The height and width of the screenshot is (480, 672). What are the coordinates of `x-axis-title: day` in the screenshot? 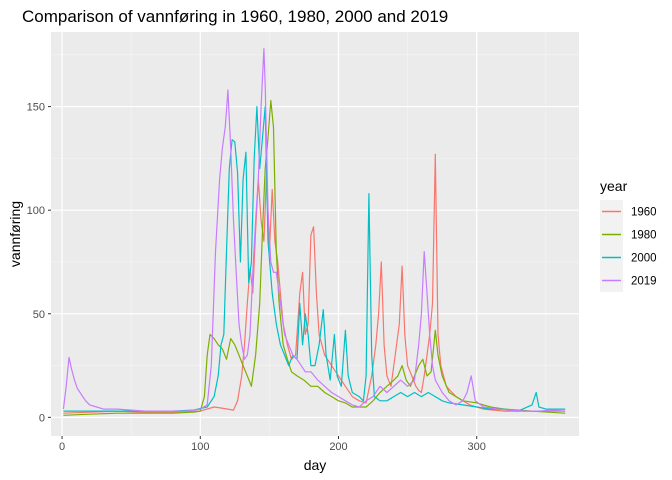 It's located at (315, 465).